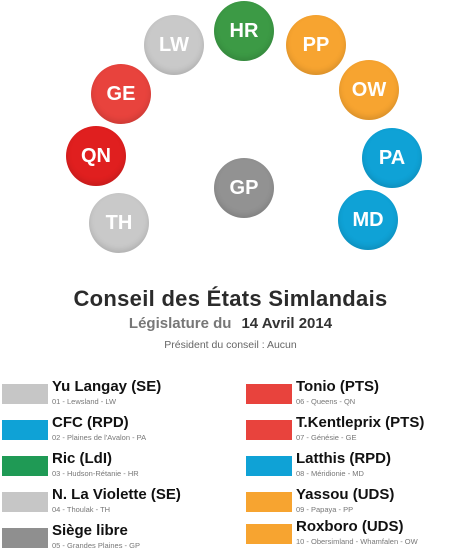 The width and height of the screenshot is (461, 555). I want to click on member-district: 02 - Plaines de l'Avalon - PA, so click(99, 437).